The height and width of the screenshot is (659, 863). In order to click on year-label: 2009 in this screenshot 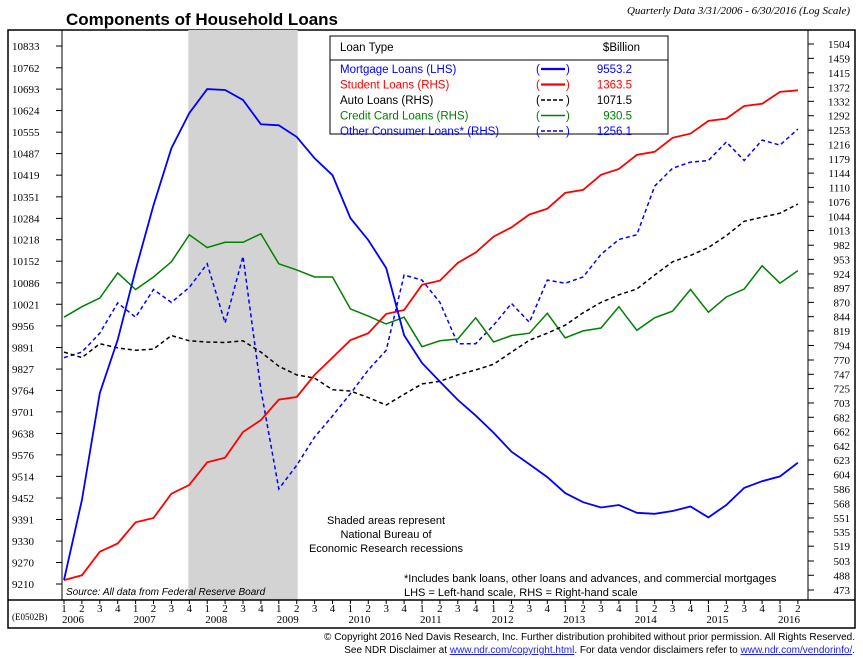, I will do `click(288, 620)`.